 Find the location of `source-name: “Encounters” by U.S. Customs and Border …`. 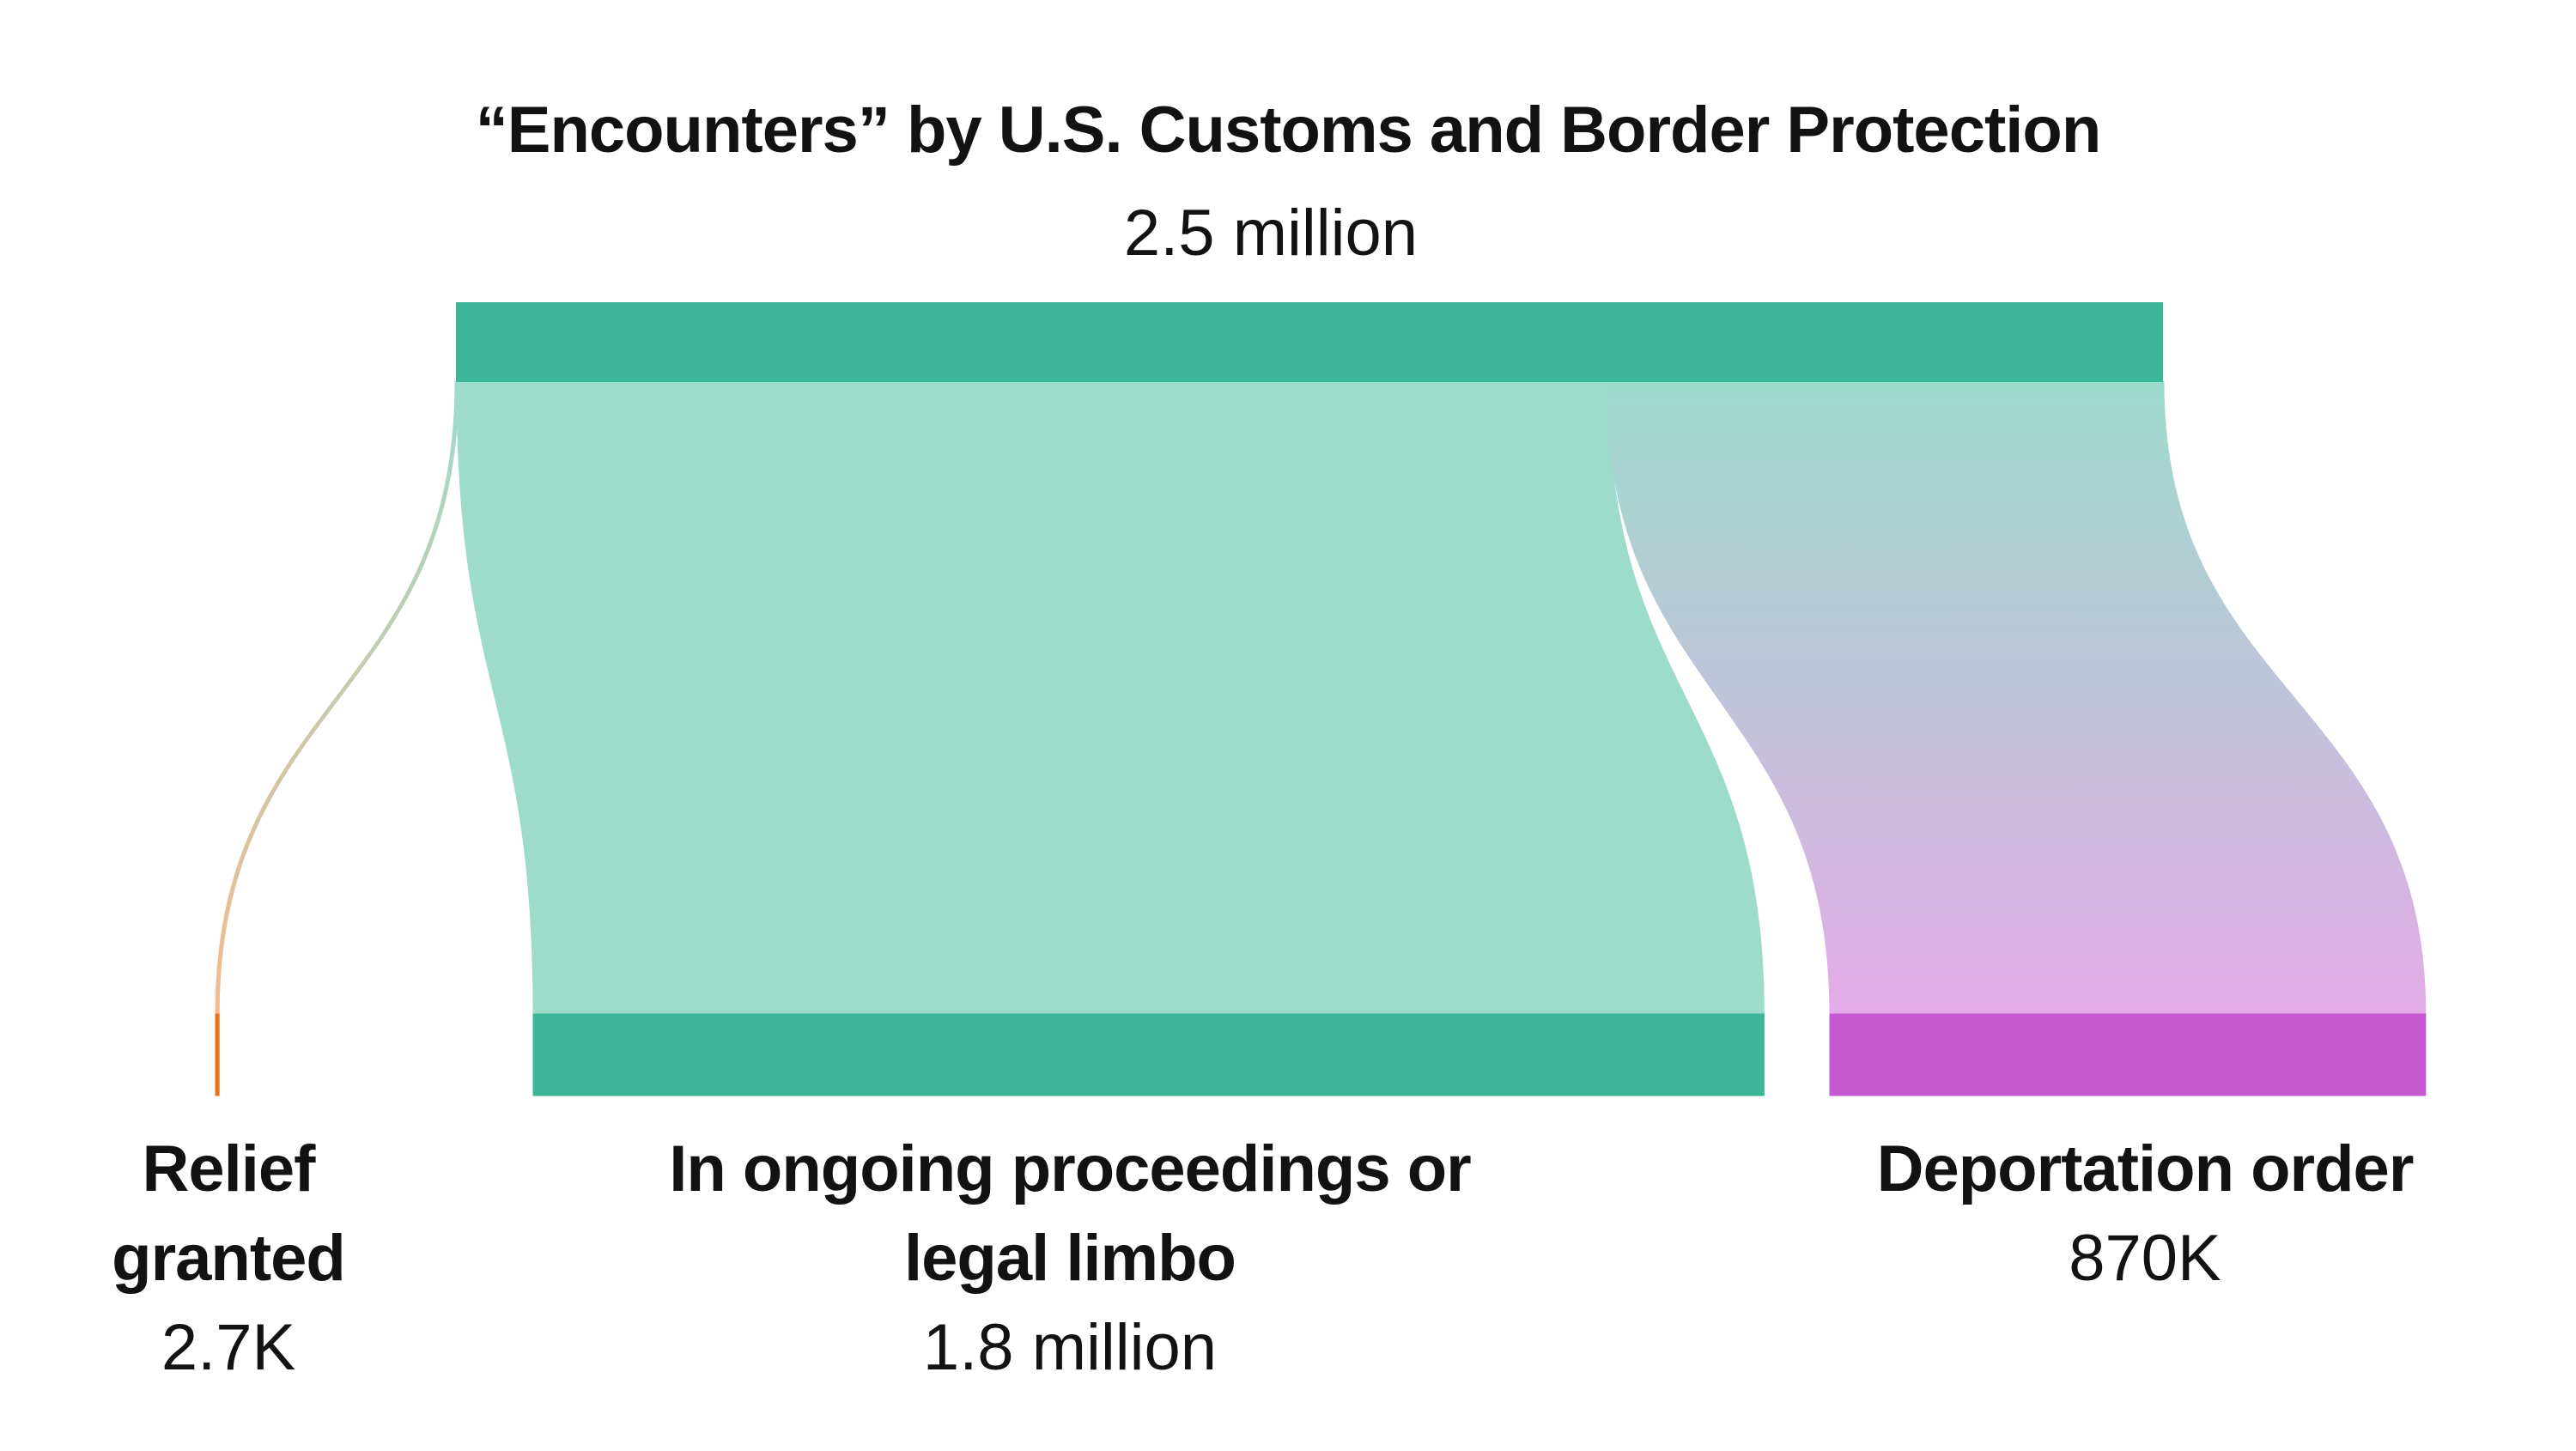

source-name: “Encounters” by U.S. Customs and Border … is located at coordinates (1288, 130).